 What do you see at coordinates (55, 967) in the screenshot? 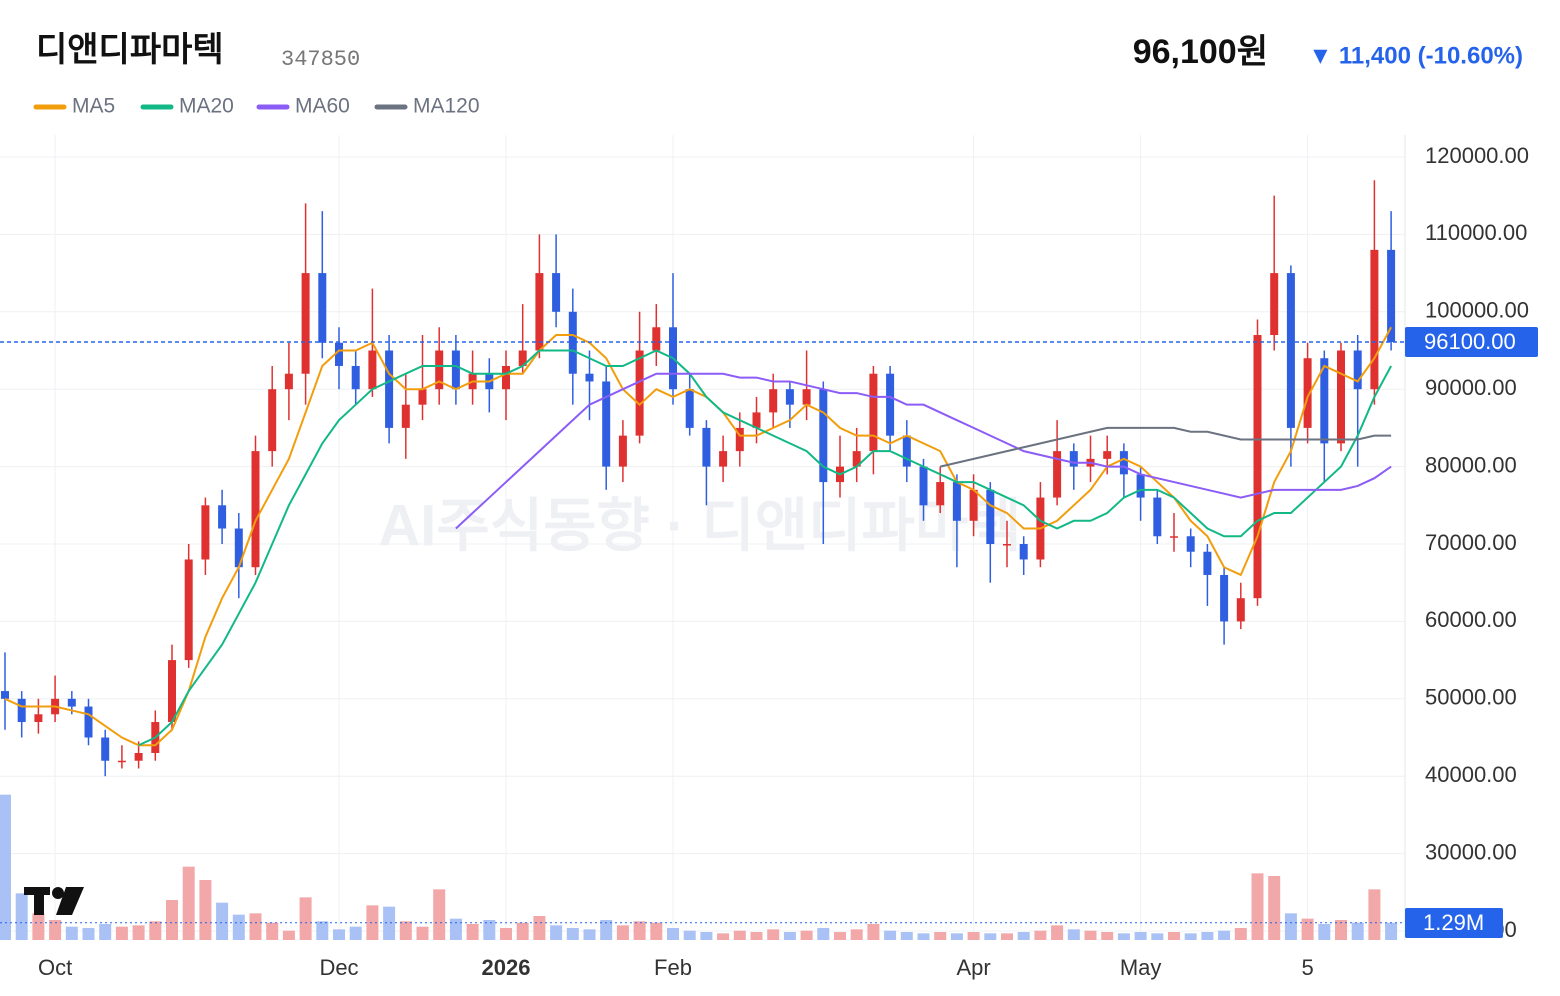
I see `x-tick-label: Oct` at bounding box center [55, 967].